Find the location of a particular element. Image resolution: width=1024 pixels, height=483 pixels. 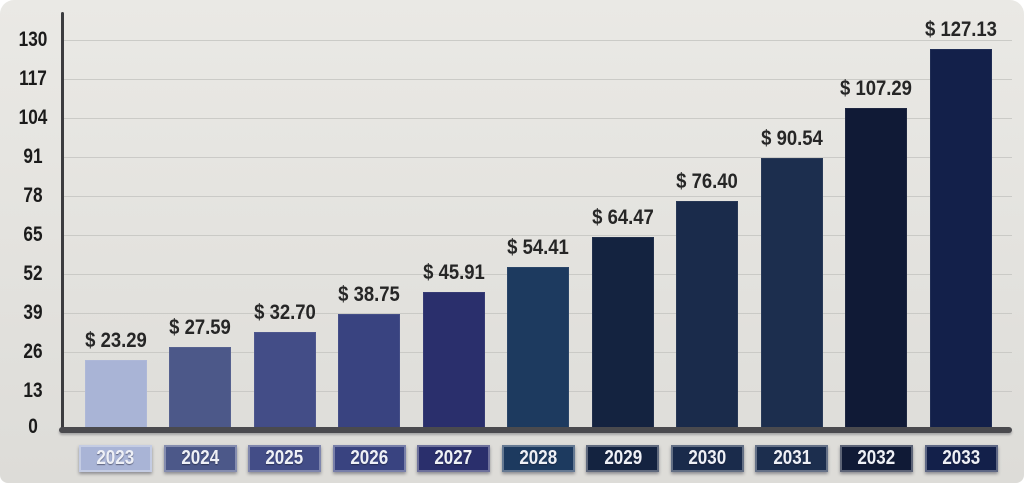

bar-2032 is located at coordinates (876, 269).